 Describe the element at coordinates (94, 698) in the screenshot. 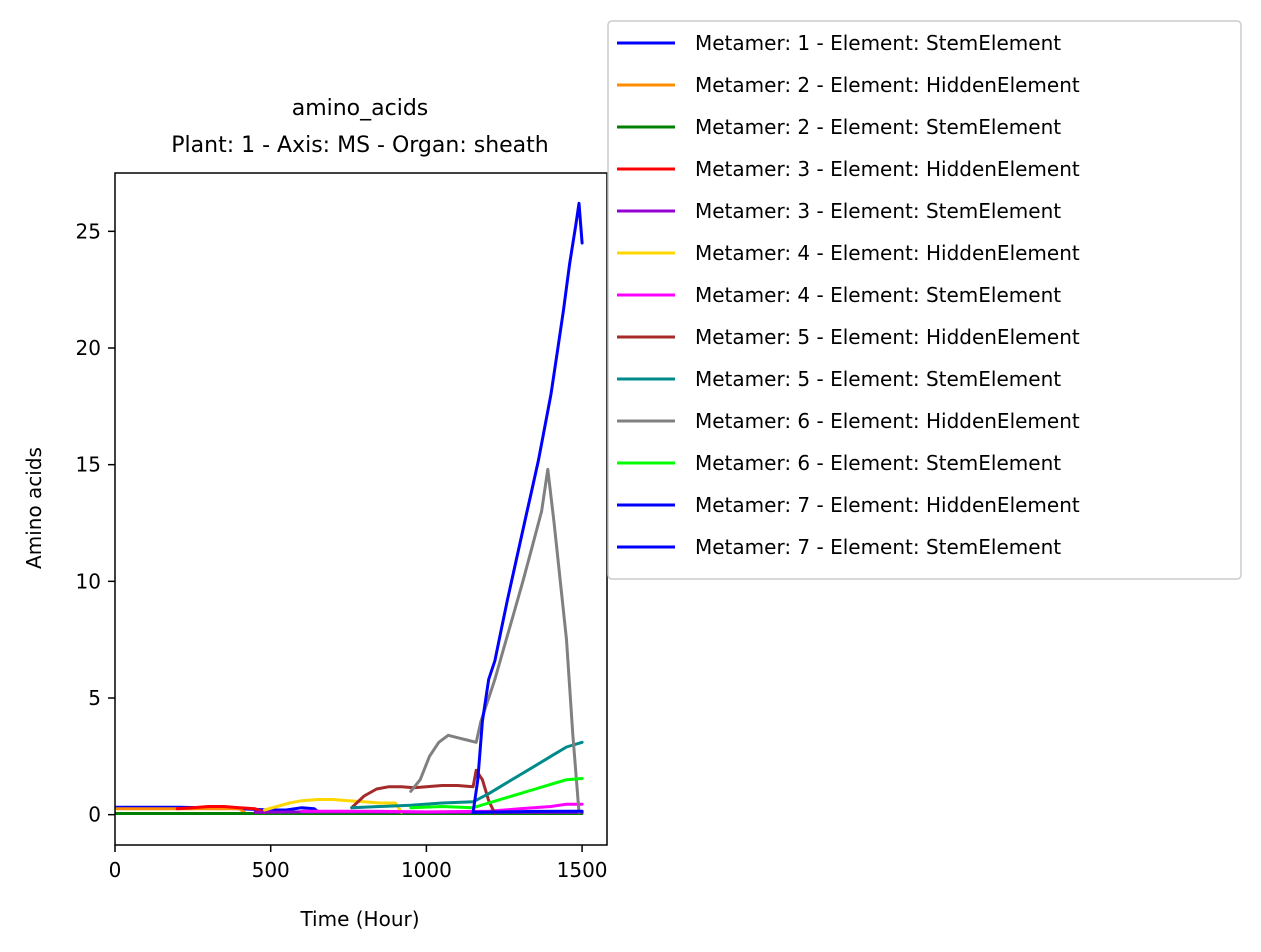

I see `y-tick-label: 5` at that location.